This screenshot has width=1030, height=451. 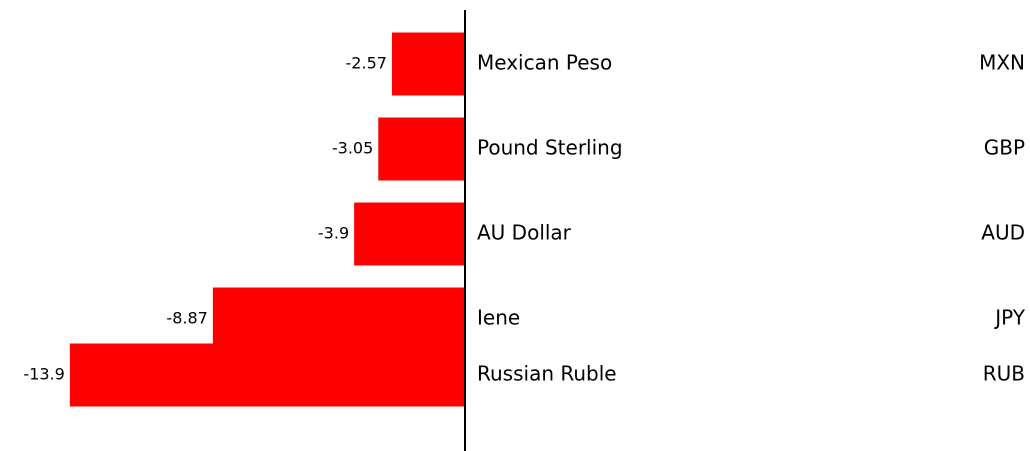 I want to click on value-label: -2.57, so click(x=366, y=63).